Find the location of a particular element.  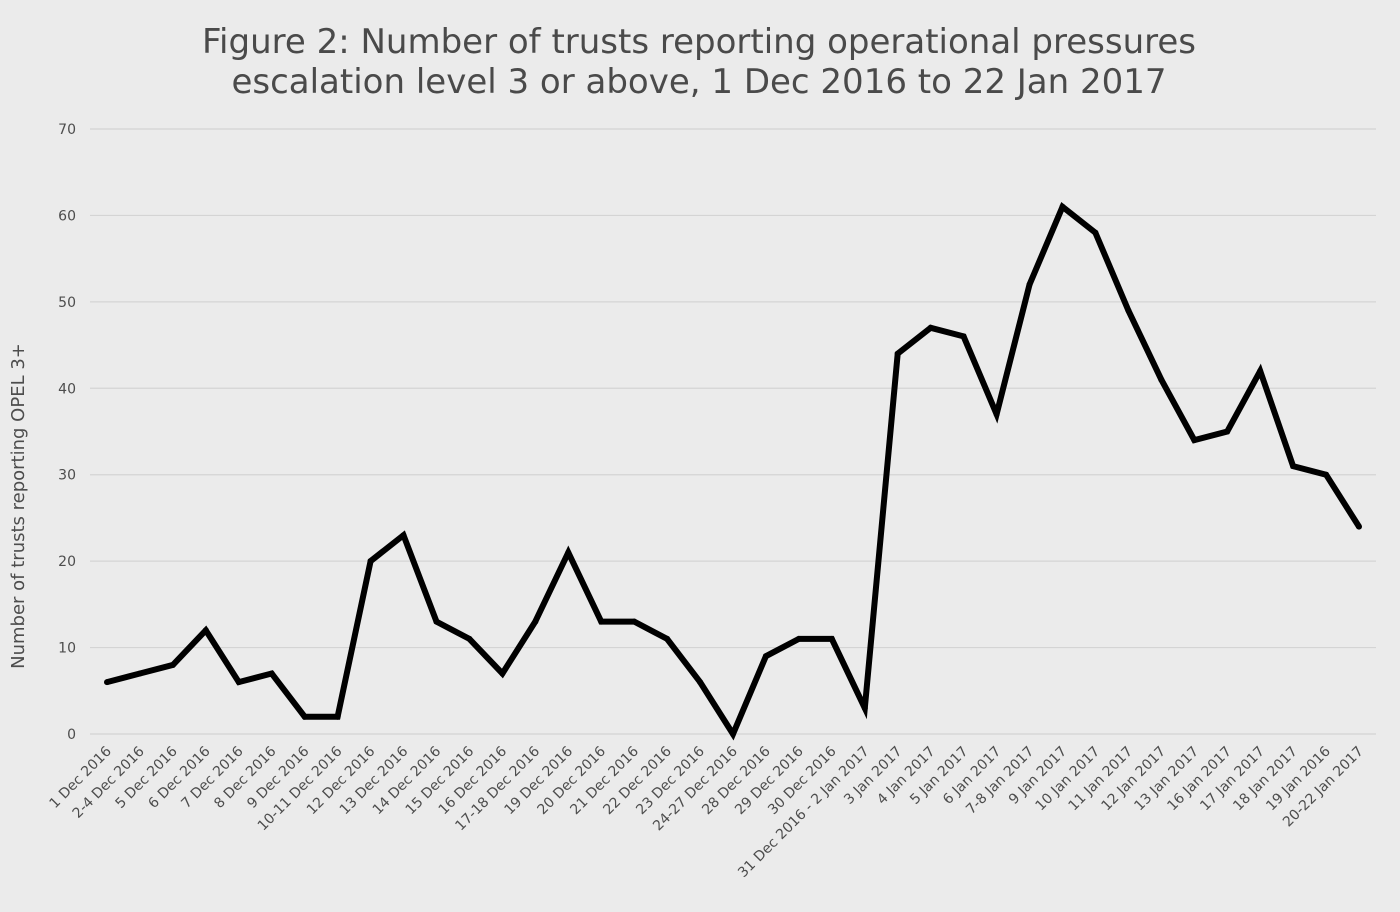

y-tick-label: 10 is located at coordinates (67, 649).